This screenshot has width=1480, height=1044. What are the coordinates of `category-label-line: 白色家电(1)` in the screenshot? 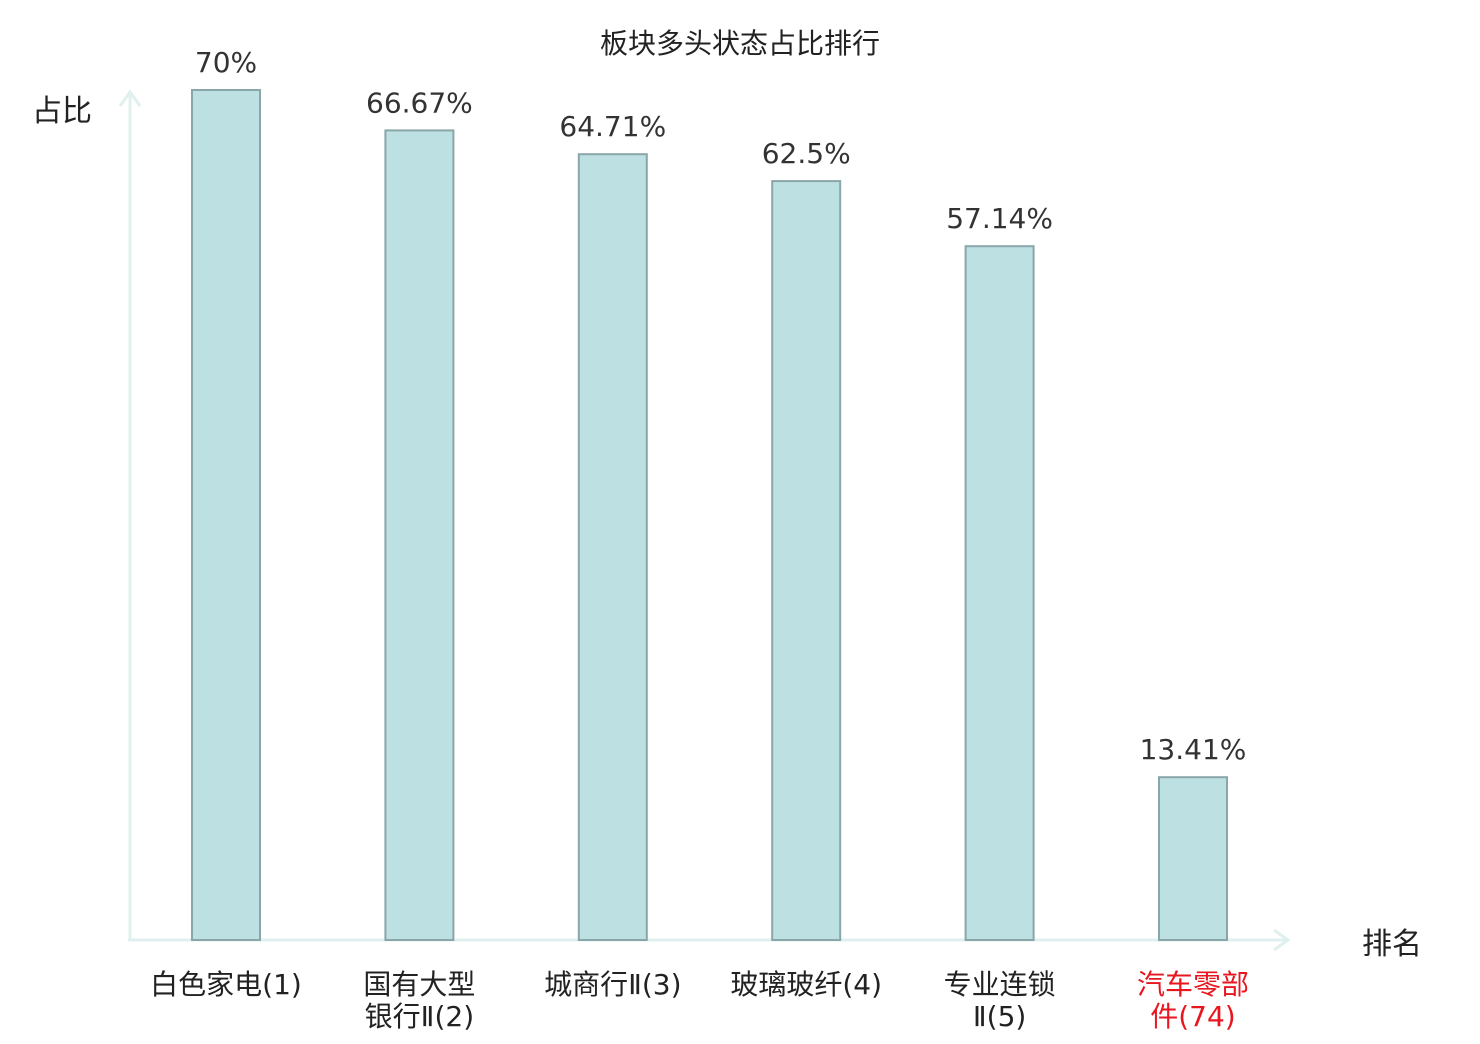 It's located at (226, 984).